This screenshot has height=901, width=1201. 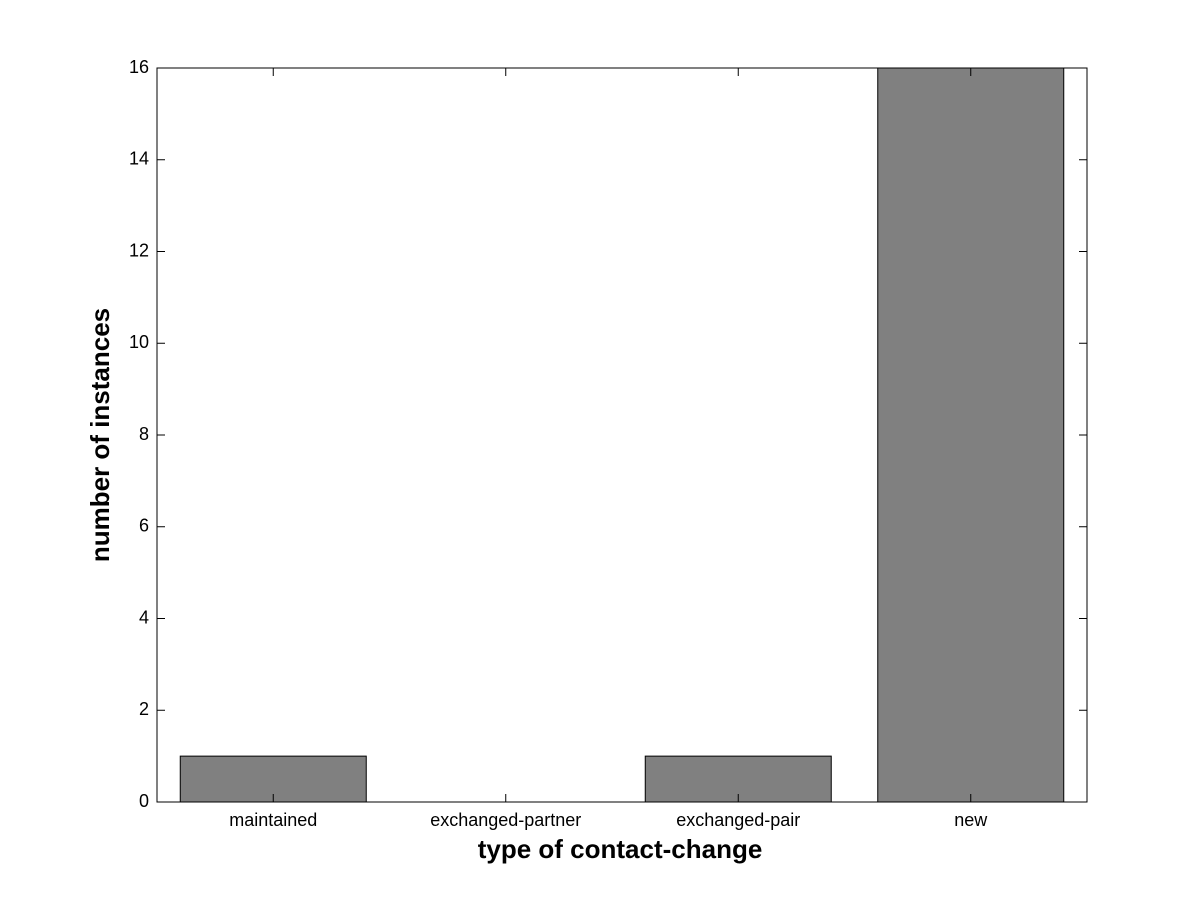 What do you see at coordinates (738, 820) in the screenshot?
I see `x-tick-label: exchanged-pair` at bounding box center [738, 820].